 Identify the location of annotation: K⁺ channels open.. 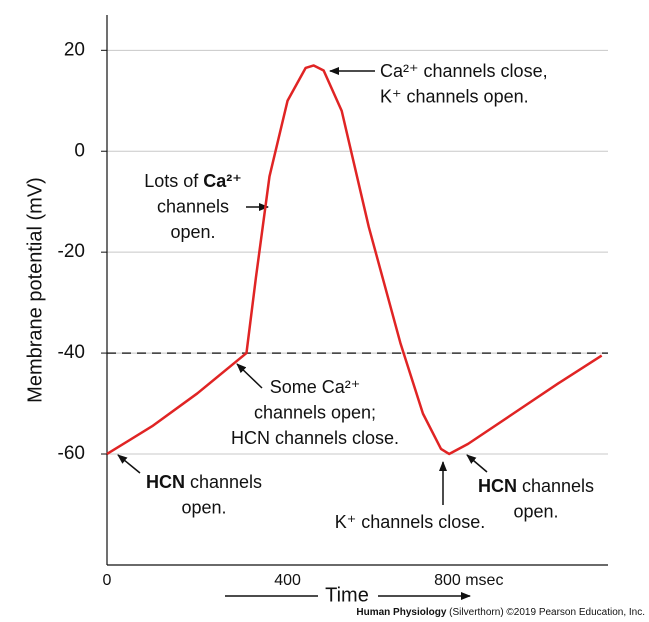
(454, 96).